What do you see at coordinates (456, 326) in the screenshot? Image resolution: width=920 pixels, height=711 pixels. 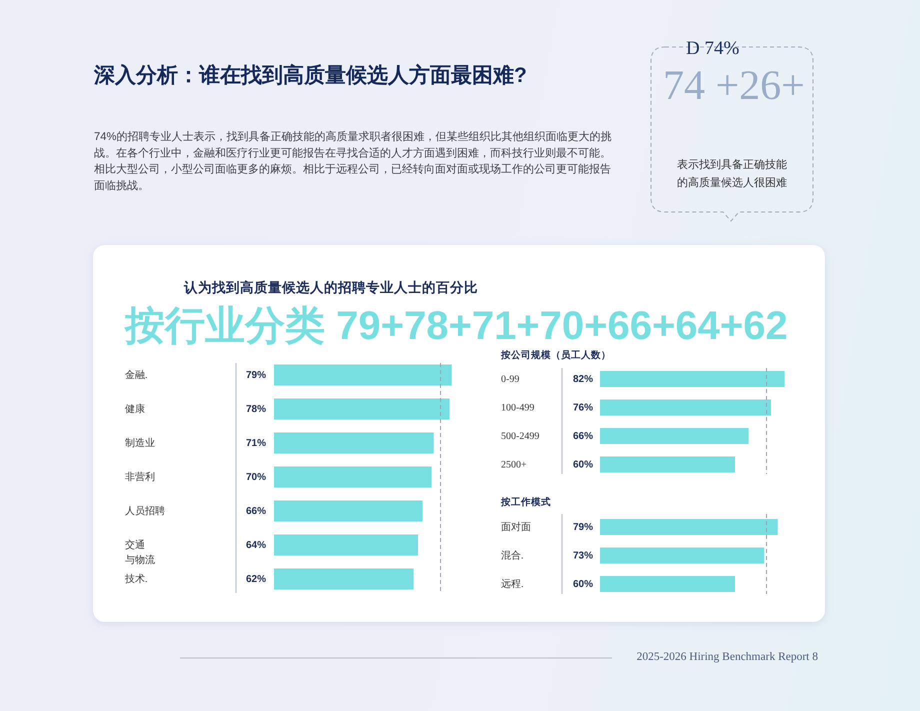 I see `chart-subtitle: 按行业分类 79+78+71+70+66+64+62` at bounding box center [456, 326].